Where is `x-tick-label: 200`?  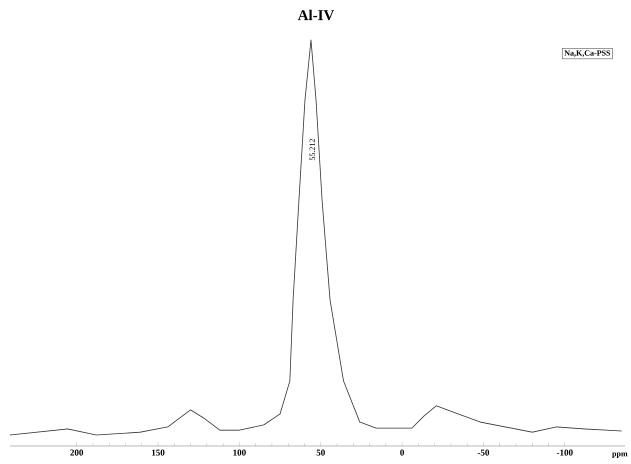 x-tick-label: 200 is located at coordinates (77, 453).